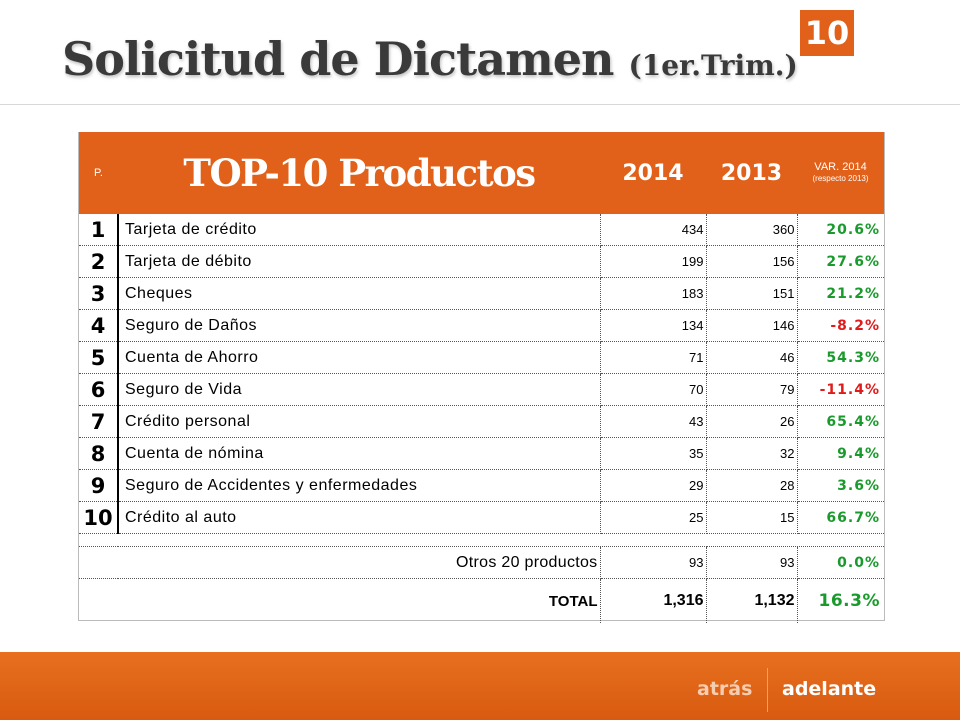  I want to click on table-row: 1 Tarjeta de crédito 434 360 20.6%, so click(481, 230).